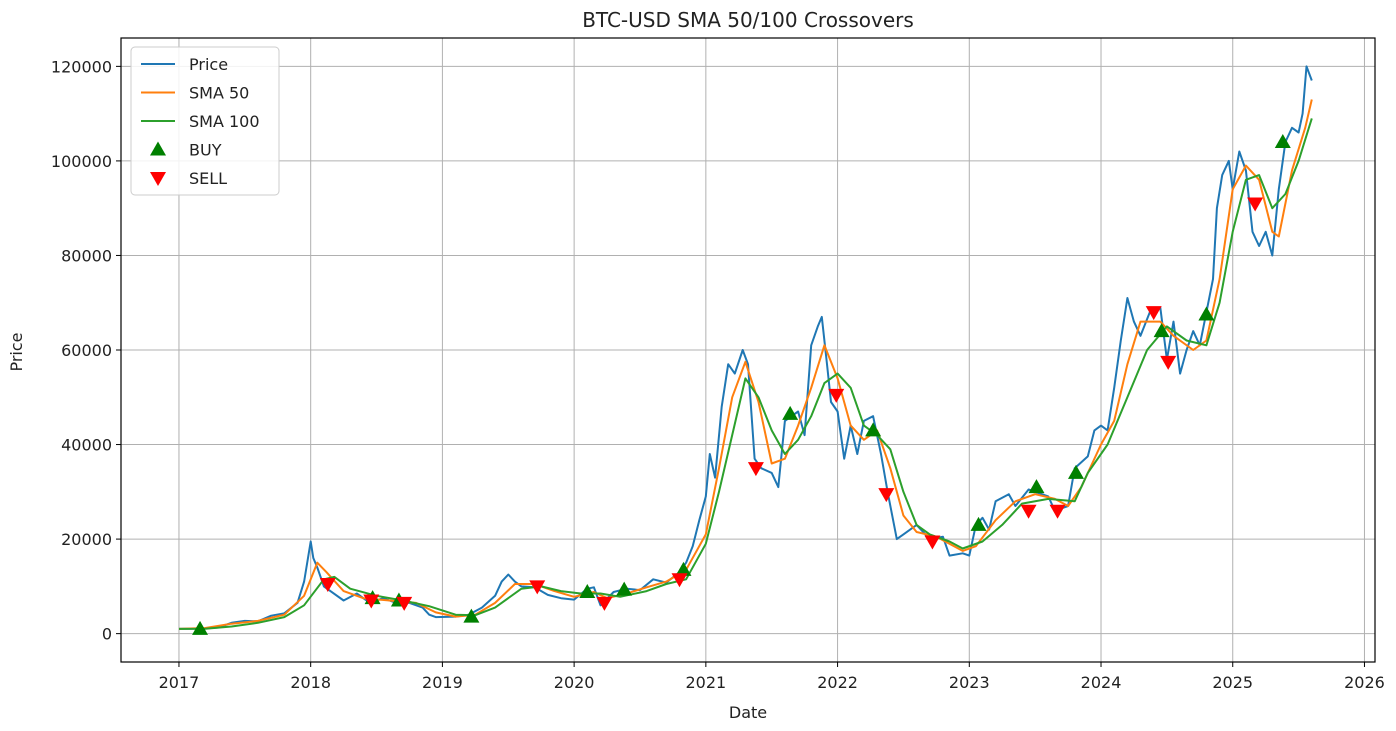 The height and width of the screenshot is (731, 1396). Describe the element at coordinates (208, 64) in the screenshot. I see `legend-label-price: Price` at that location.